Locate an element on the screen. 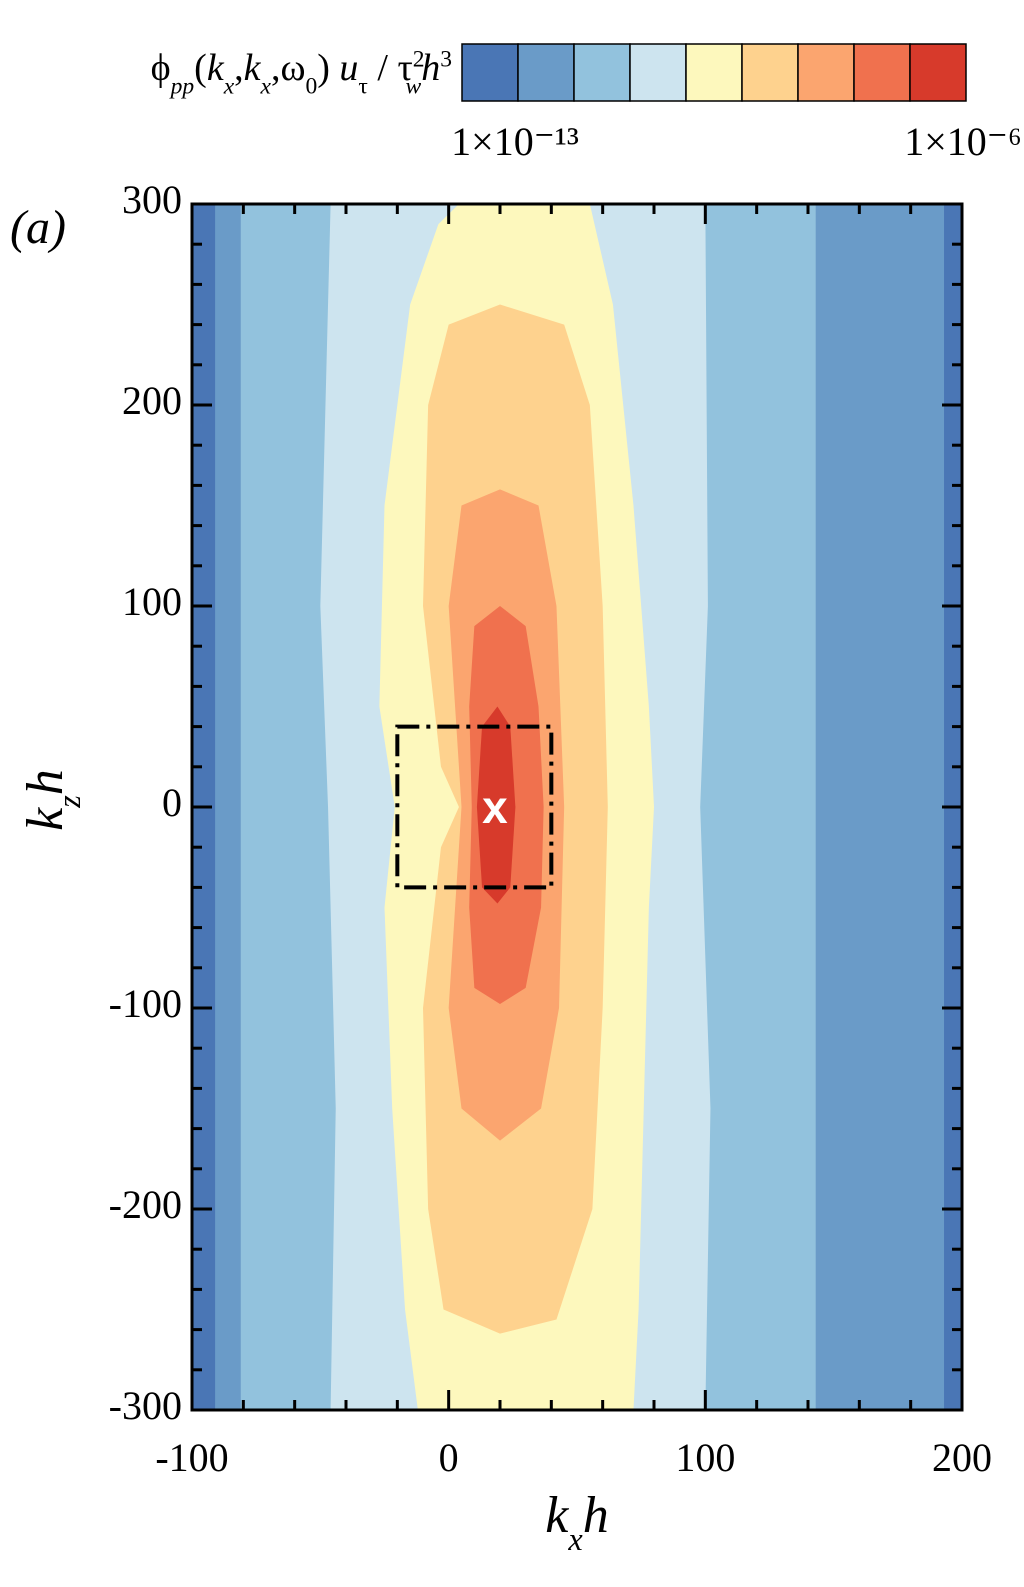  colorbar-tick-label: 1×10⁻¹³ is located at coordinates (515, 141).